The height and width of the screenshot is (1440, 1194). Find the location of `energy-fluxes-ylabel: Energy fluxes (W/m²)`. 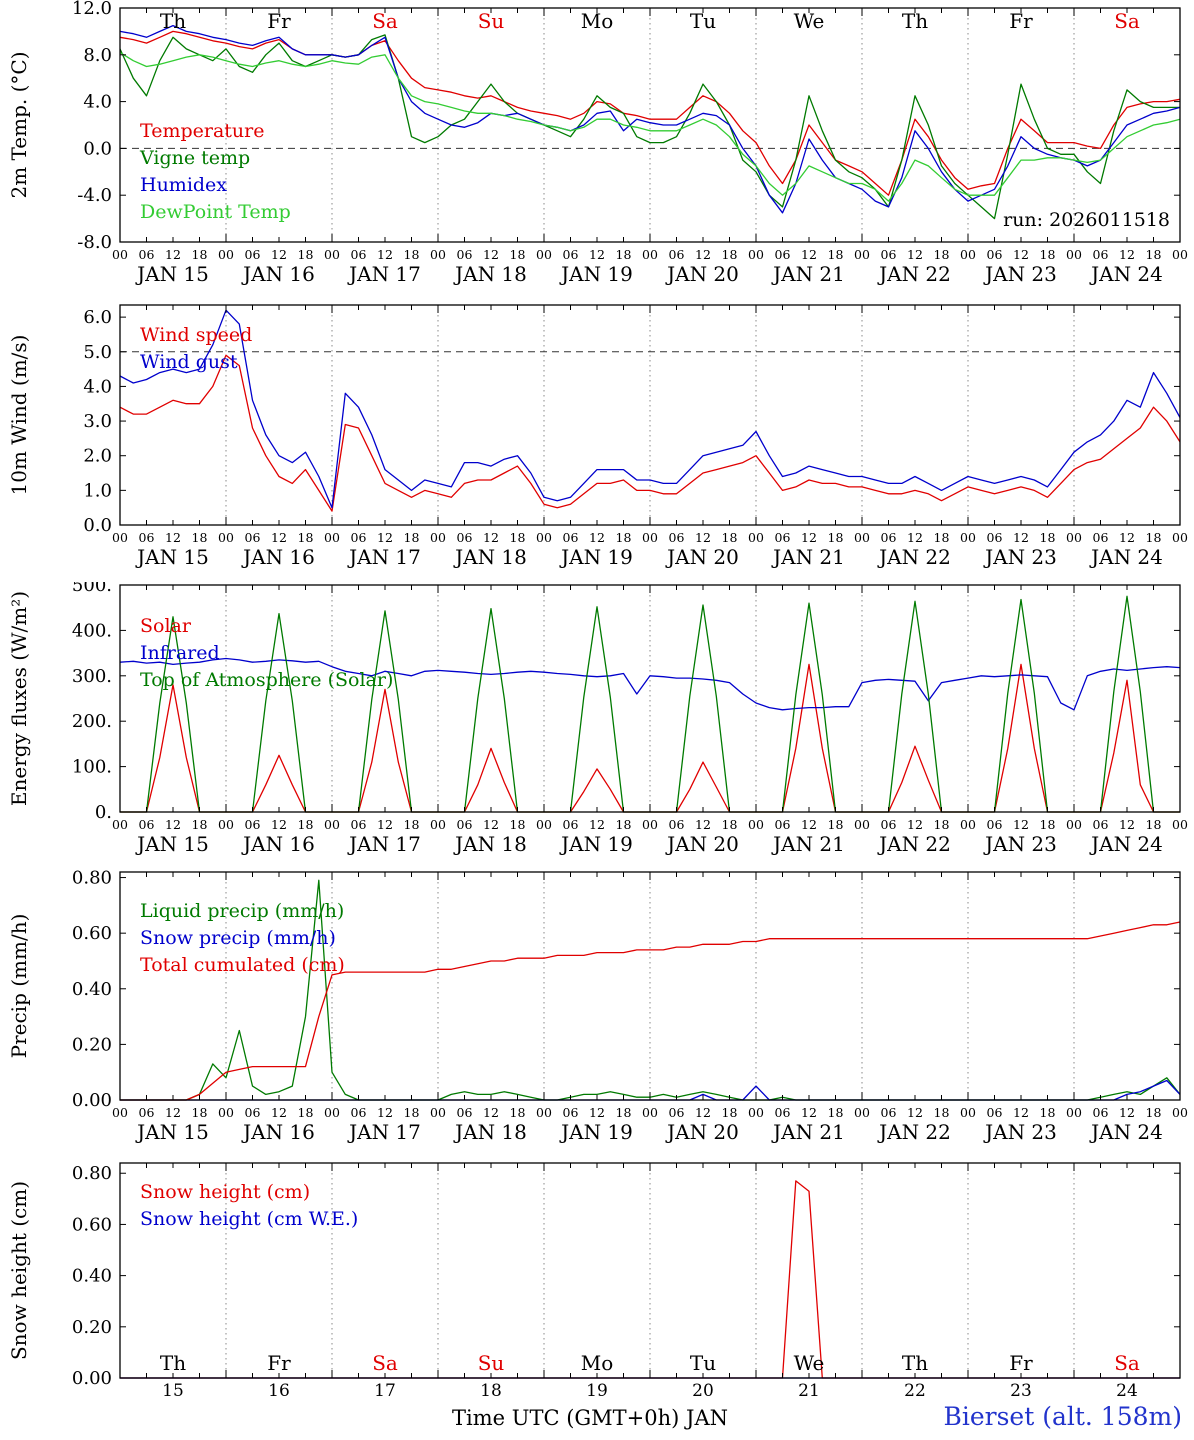

energy-fluxes-ylabel: Energy fluxes (W/m²) is located at coordinates (19, 698).